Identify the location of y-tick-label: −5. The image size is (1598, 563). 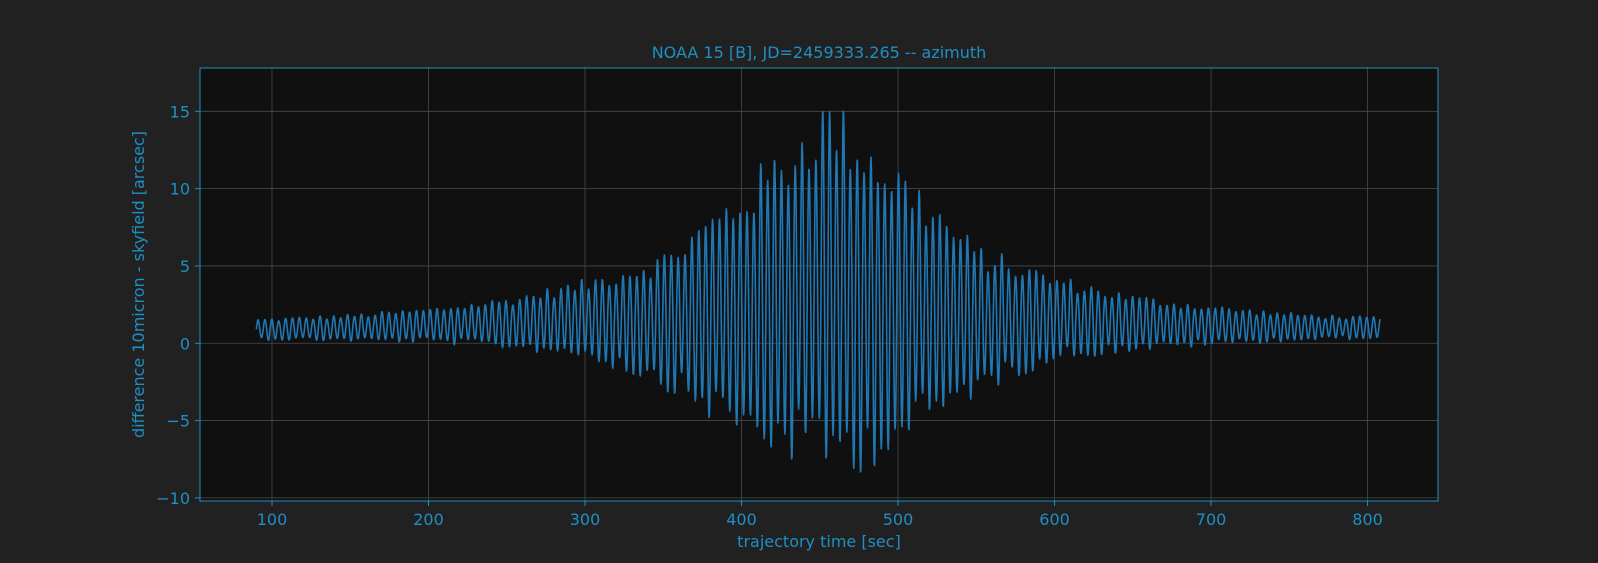
(178, 421).